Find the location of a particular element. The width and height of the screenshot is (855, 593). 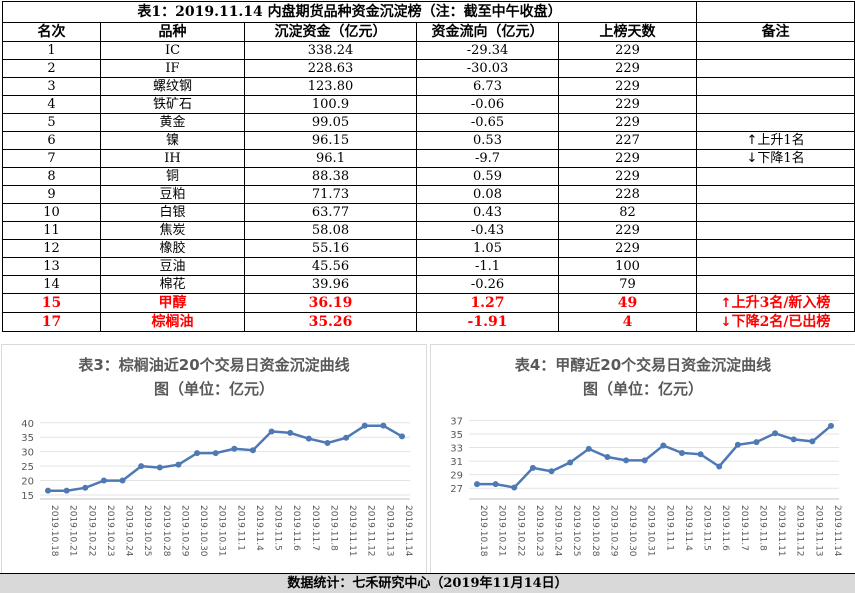

table-row: 8 铜 88.38 0.59 229 is located at coordinates (428, 176).